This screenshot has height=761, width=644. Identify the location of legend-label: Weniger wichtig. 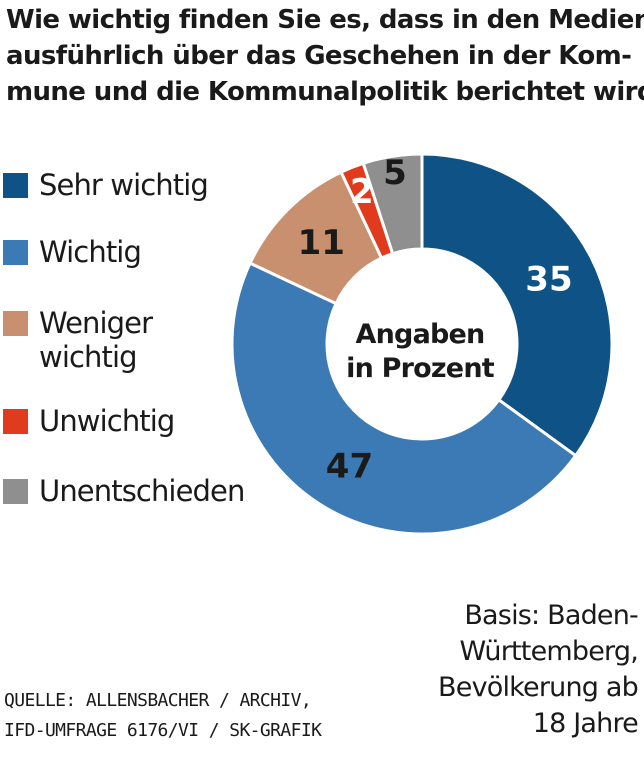
(96, 340).